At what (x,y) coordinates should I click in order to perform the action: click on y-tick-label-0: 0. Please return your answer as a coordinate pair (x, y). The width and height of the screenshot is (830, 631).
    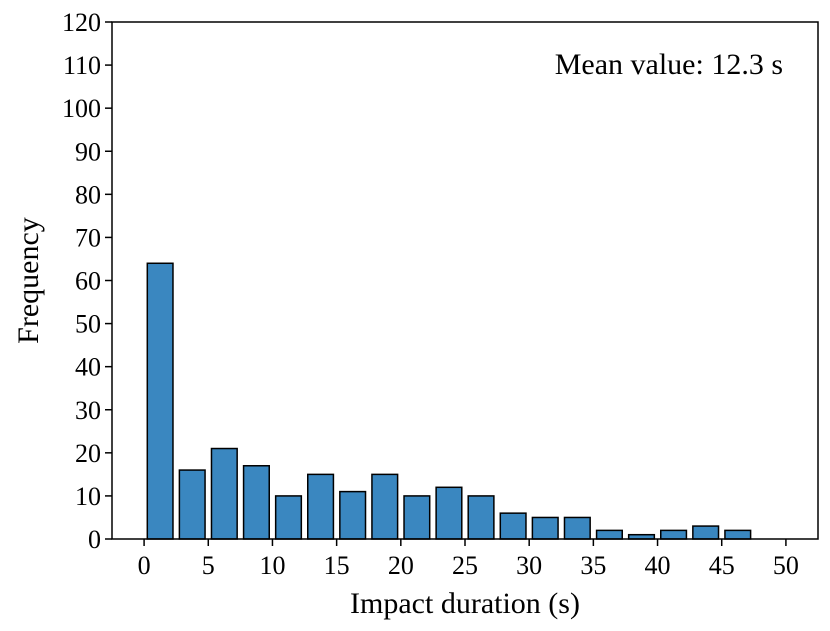
    Looking at the image, I should click on (94, 539).